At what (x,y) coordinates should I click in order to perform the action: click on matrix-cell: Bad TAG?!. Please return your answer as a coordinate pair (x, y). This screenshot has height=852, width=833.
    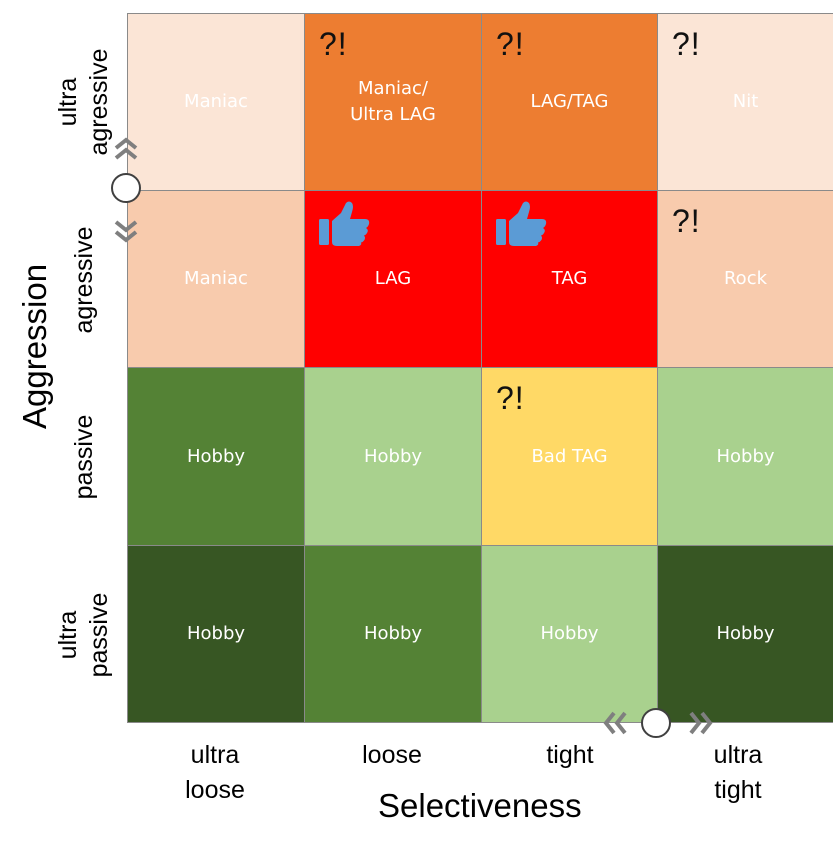
    Looking at the image, I should click on (569, 456).